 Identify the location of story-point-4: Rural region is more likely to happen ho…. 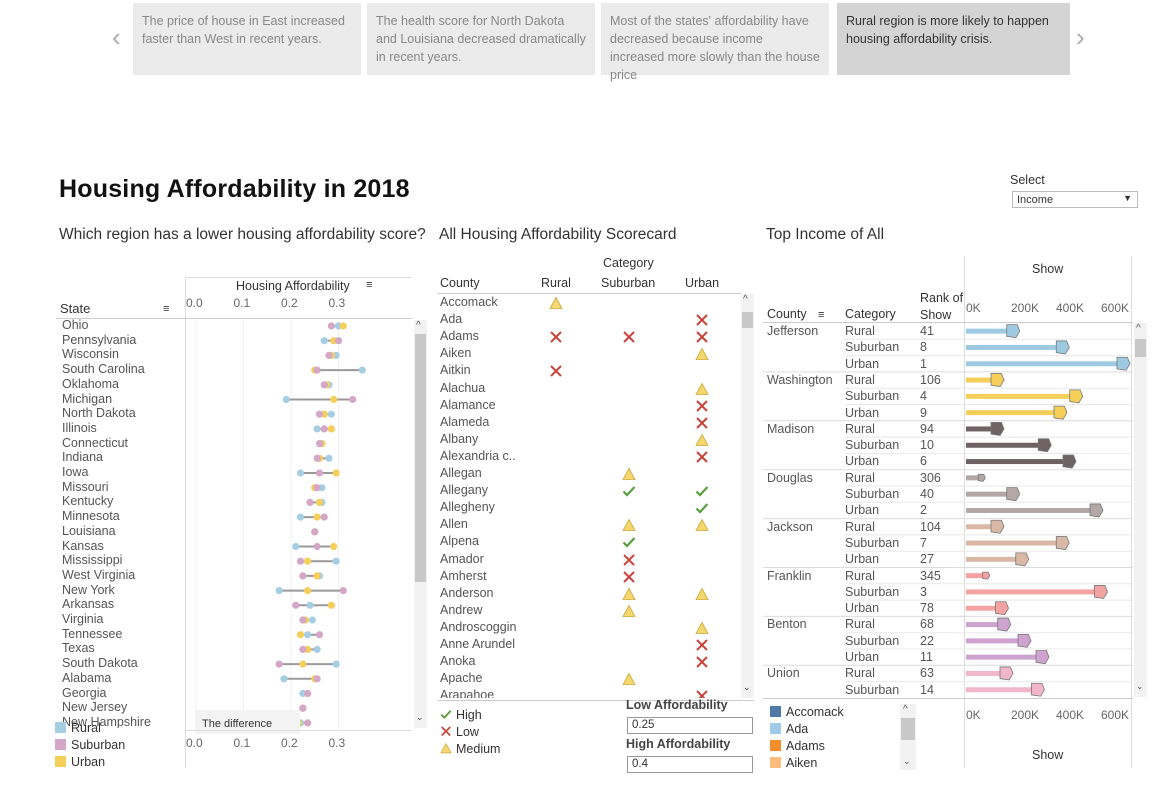
(953, 39).